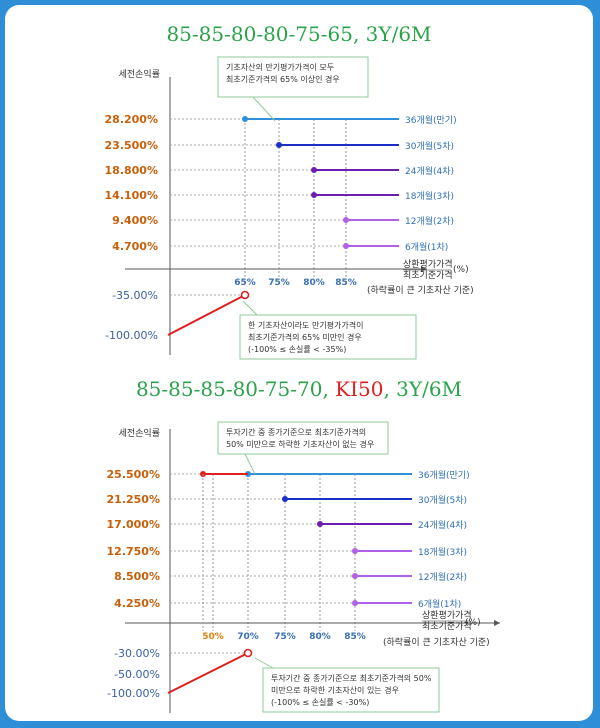 This screenshot has height=728, width=600. Describe the element at coordinates (299, 34) in the screenshot. I see `chart1-title: 85-85-80-80-75-65, 3Y/6M` at that location.